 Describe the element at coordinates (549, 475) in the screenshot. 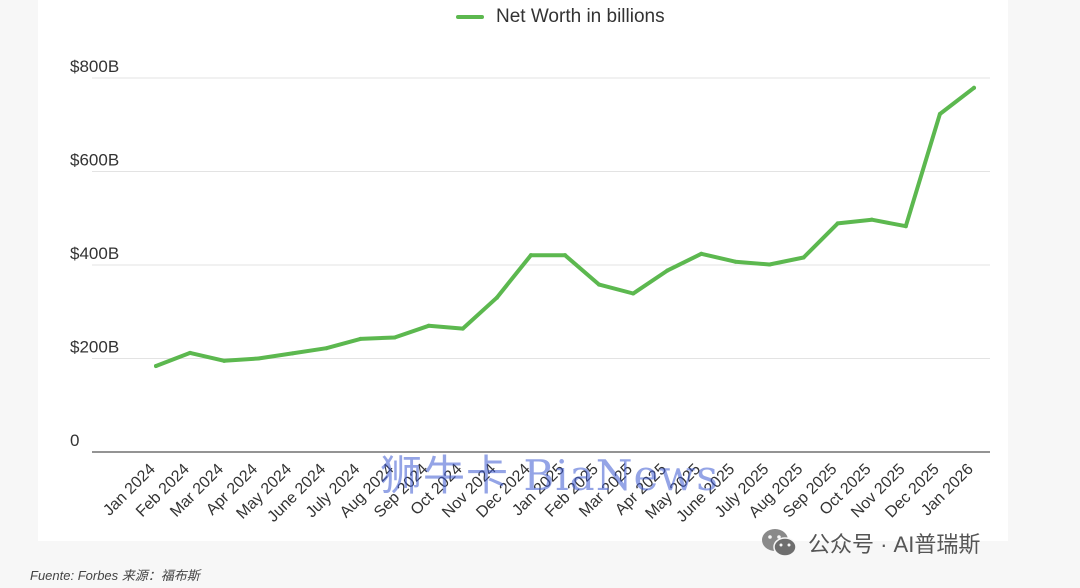

I see `brand-watermark-stamp: 狮牛卡 BiaNews` at that location.